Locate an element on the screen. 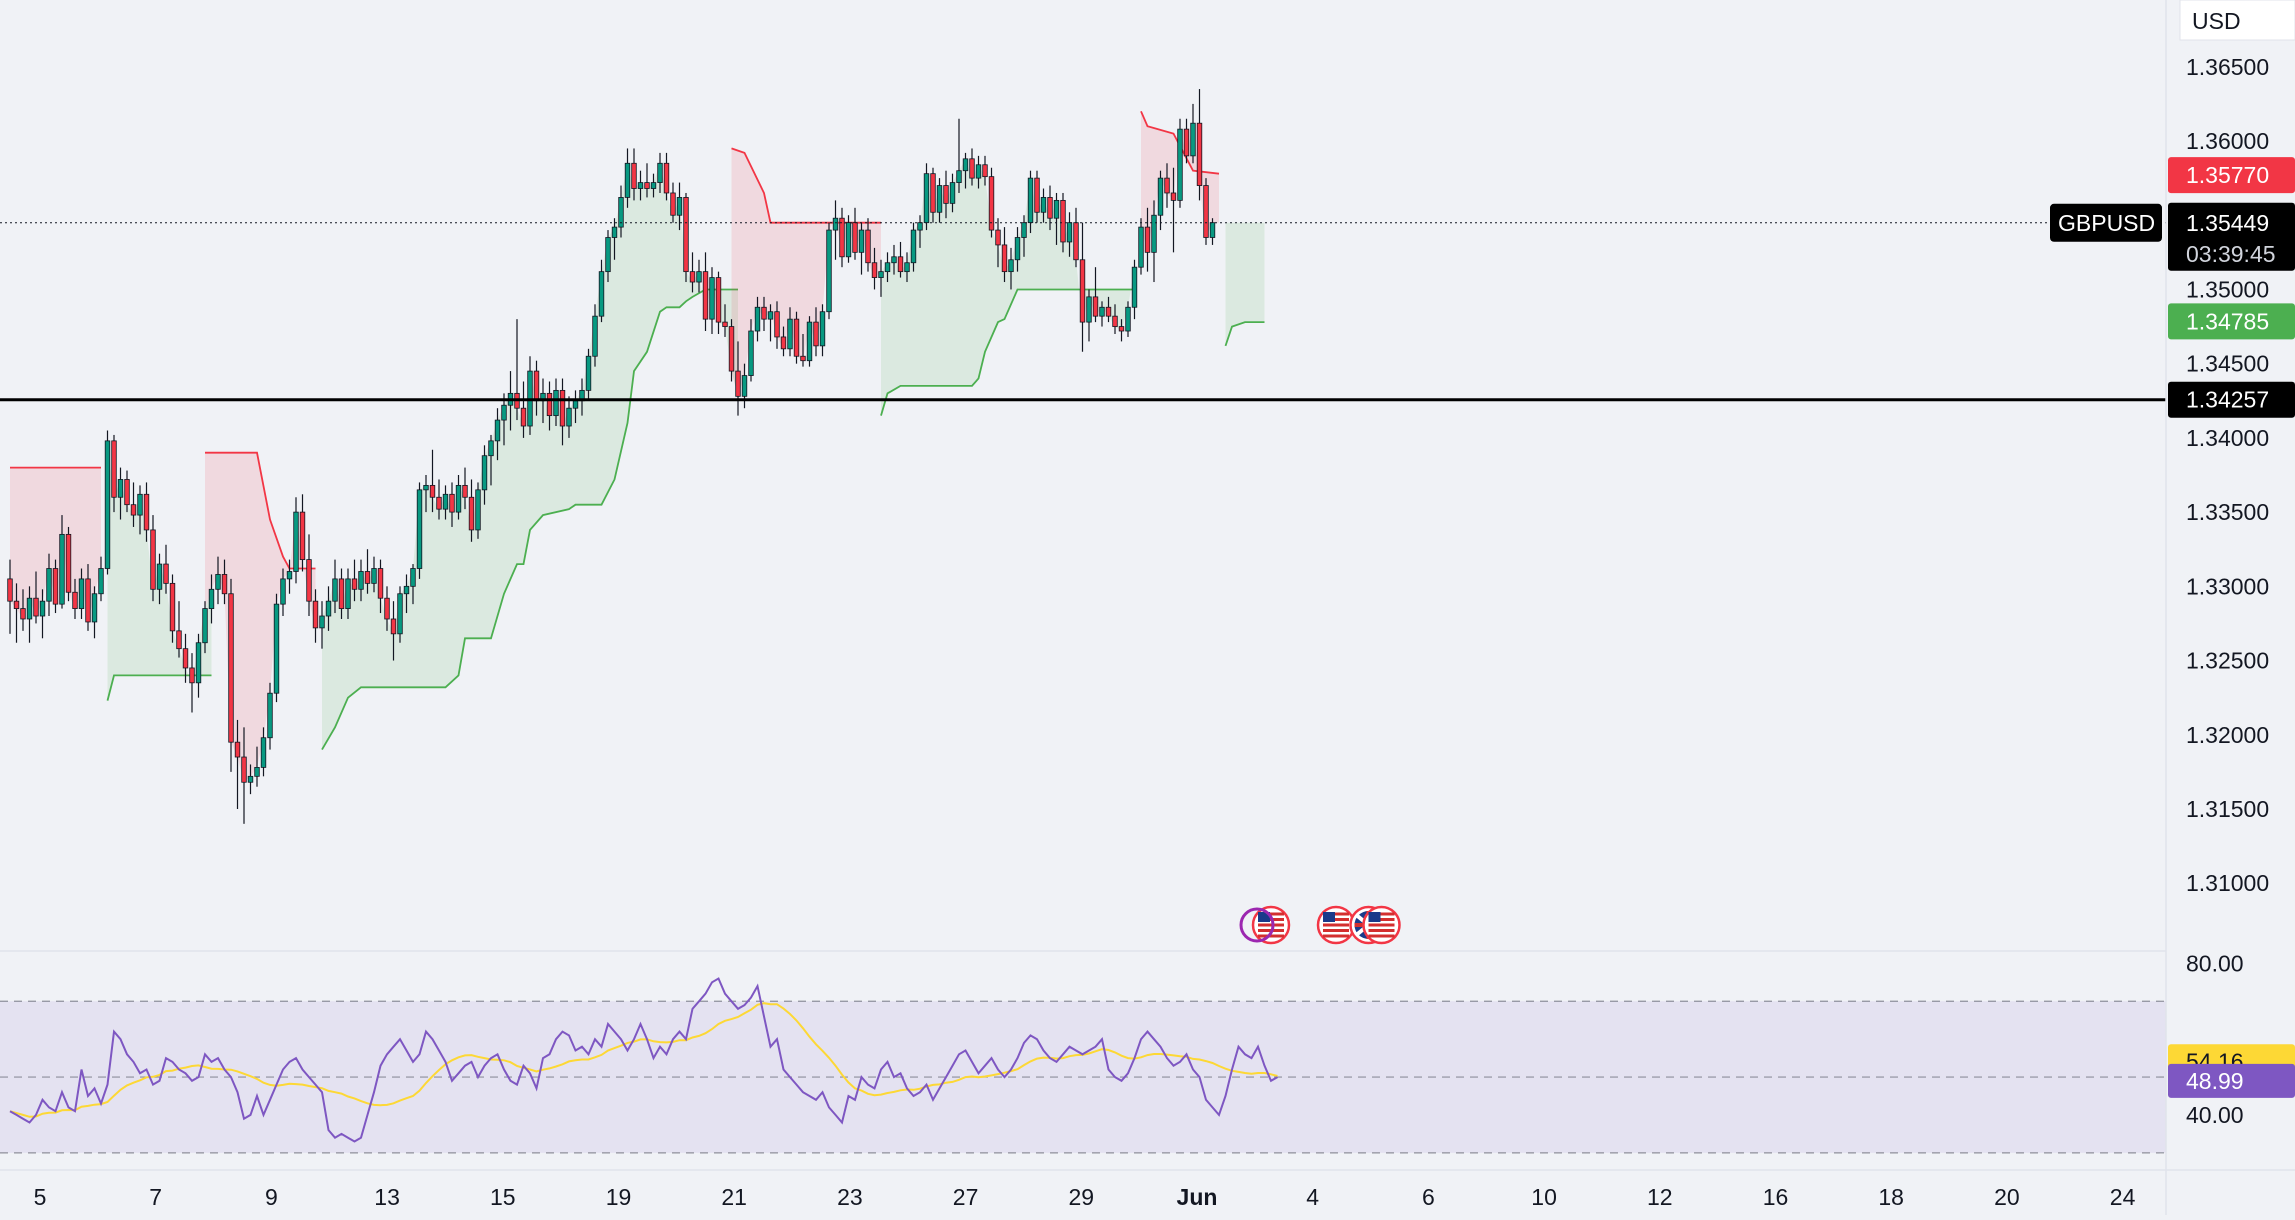  horizontal-line-label: 1.34257 is located at coordinates (2227, 400).